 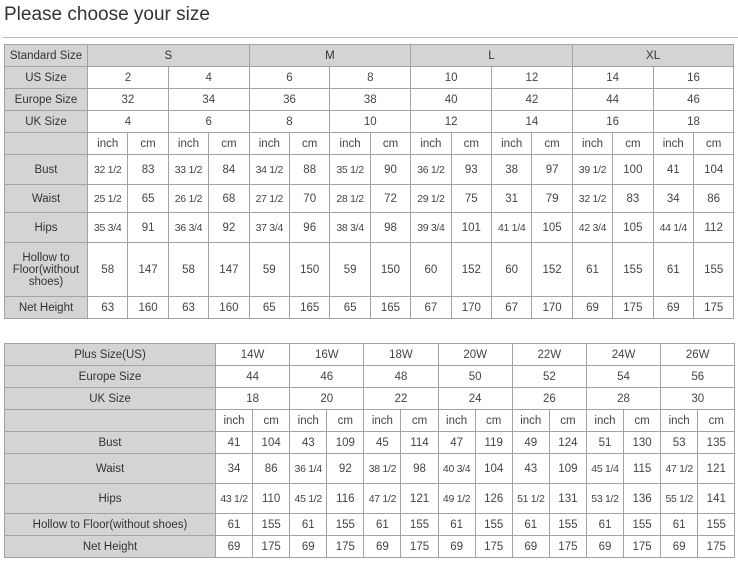 I want to click on measurement-cell: 47, so click(x=456, y=442).